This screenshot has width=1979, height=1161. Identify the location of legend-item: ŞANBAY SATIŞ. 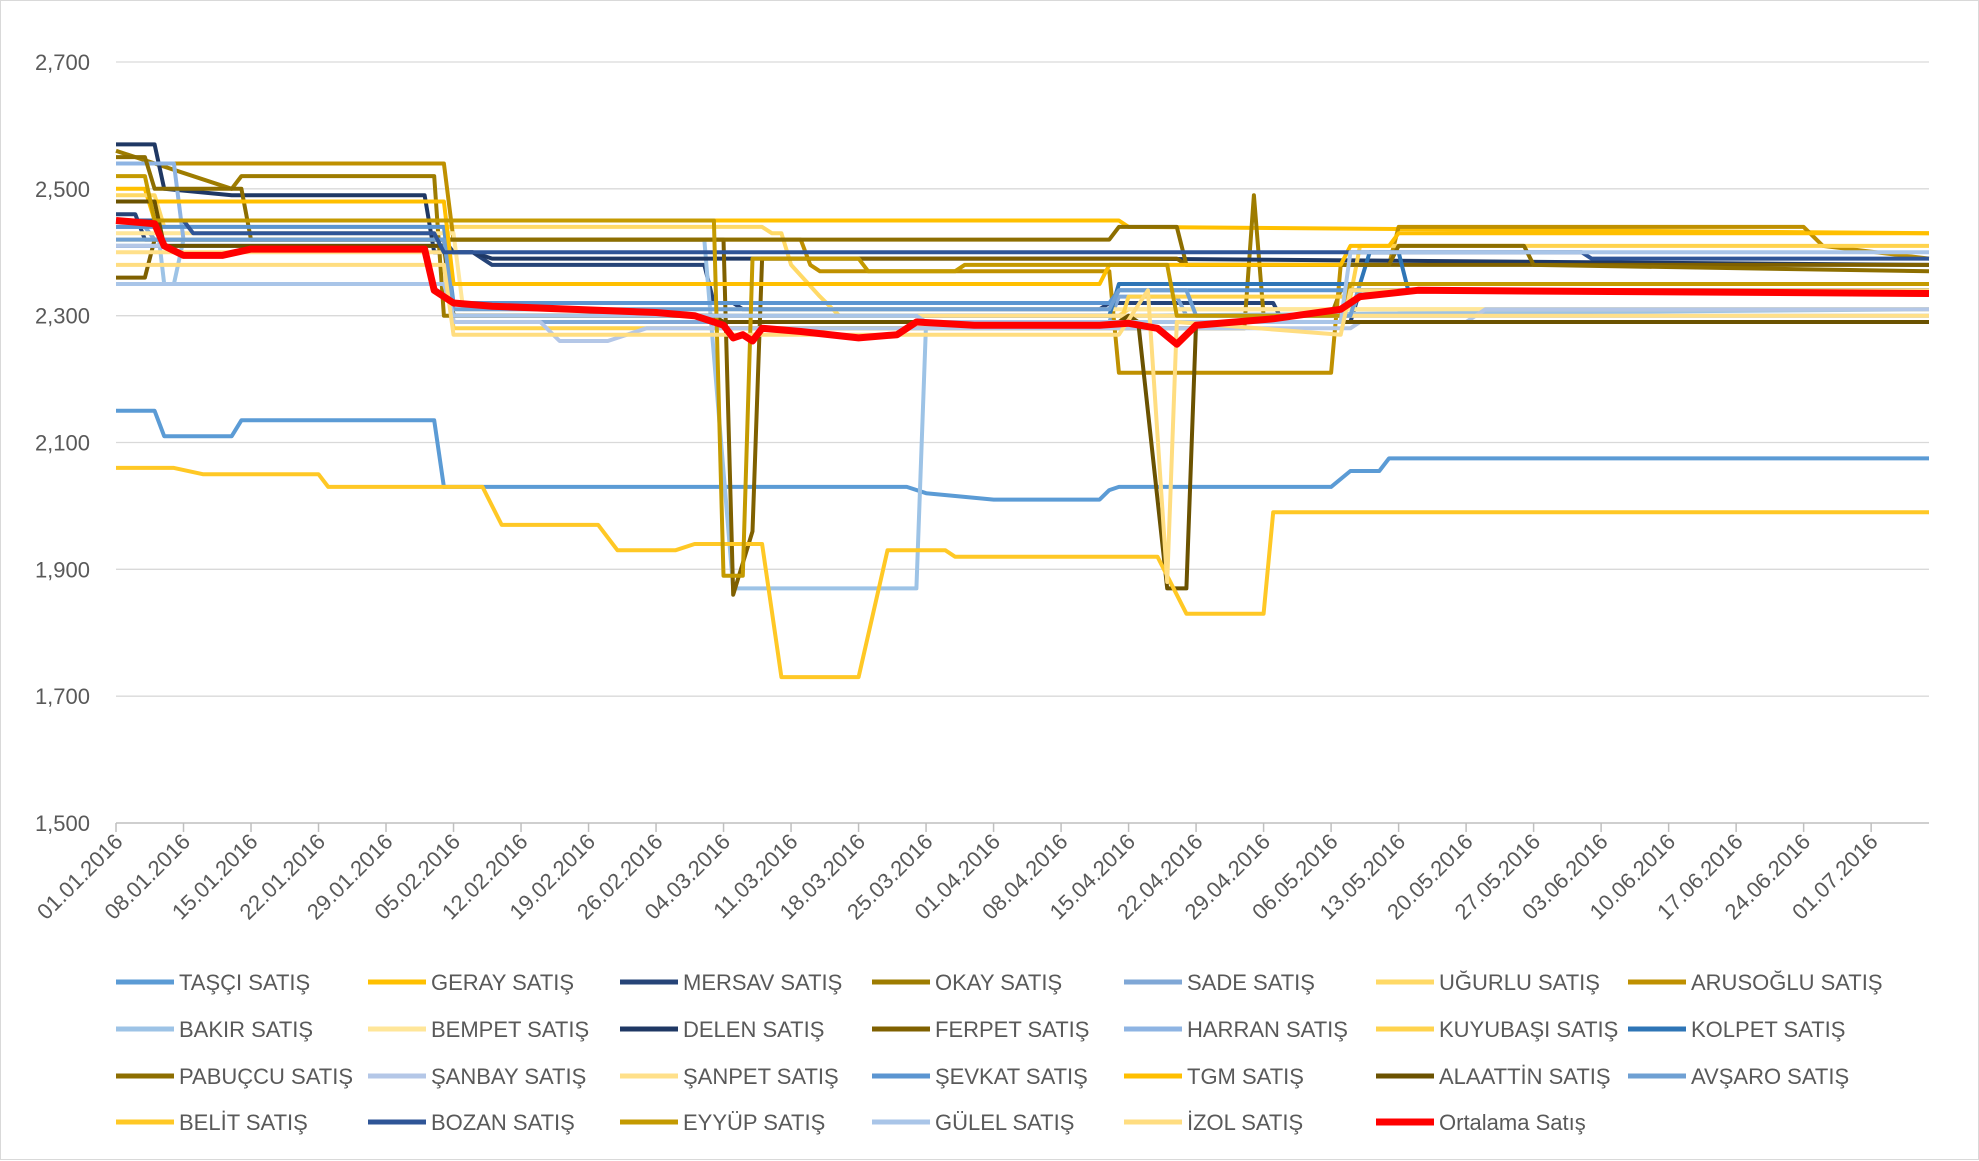
(477, 1076).